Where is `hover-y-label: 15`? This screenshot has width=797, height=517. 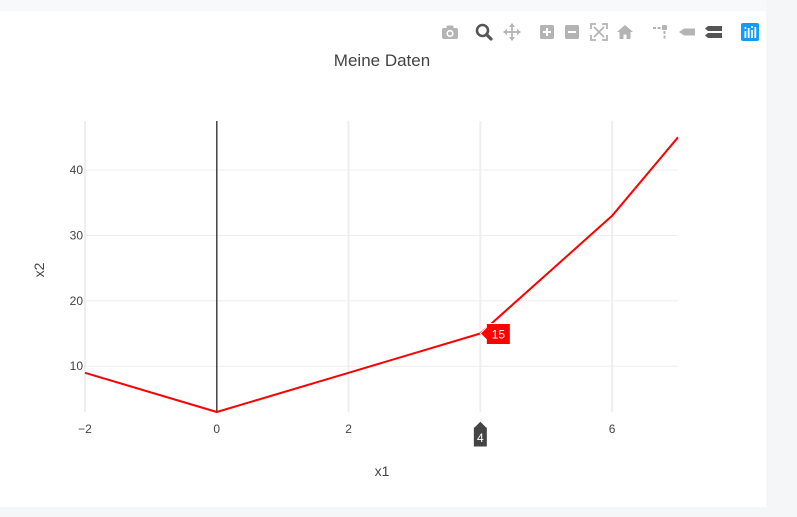
hover-y-label: 15 is located at coordinates (495, 334).